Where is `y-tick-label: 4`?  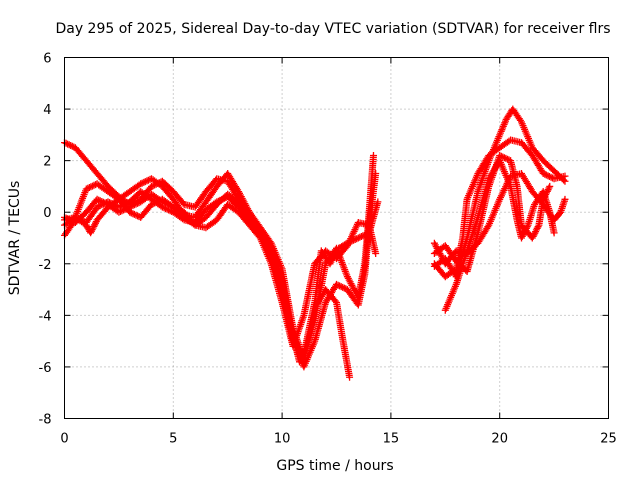 y-tick-label: 4 is located at coordinates (47, 110).